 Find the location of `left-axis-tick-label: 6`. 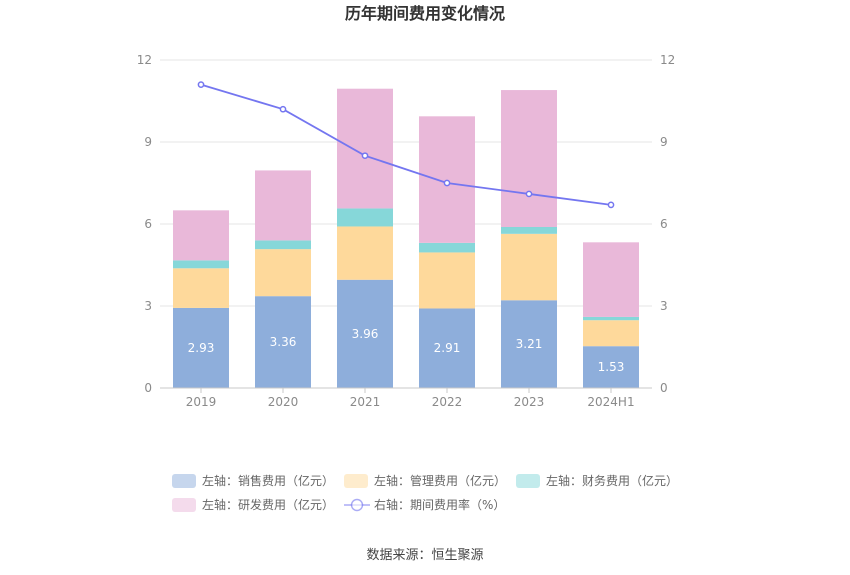

left-axis-tick-label: 6 is located at coordinates (148, 224).